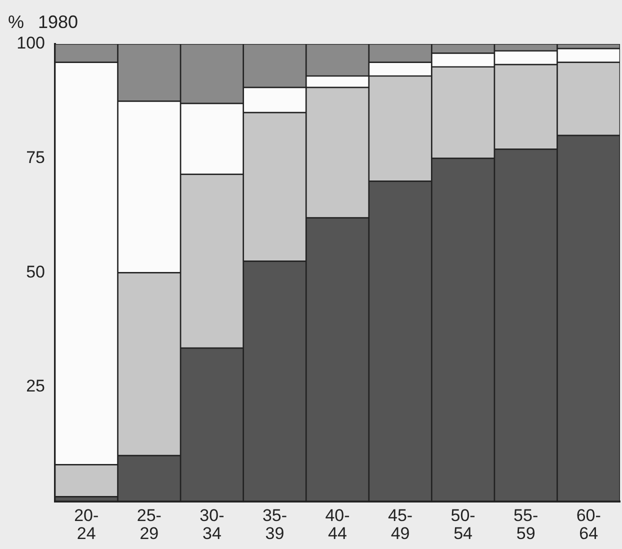 This screenshot has width=622, height=549. What do you see at coordinates (58, 22) in the screenshot?
I see `chart-title: 1980` at bounding box center [58, 22].